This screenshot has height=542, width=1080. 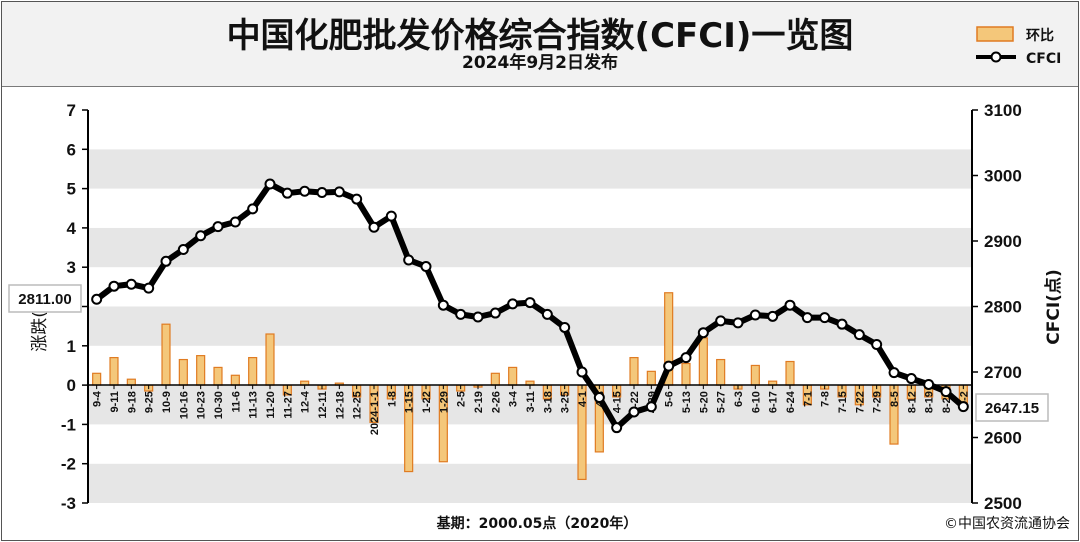 What do you see at coordinates (514, 398) in the screenshot?
I see `x-tick-label: 3-4` at bounding box center [514, 398].